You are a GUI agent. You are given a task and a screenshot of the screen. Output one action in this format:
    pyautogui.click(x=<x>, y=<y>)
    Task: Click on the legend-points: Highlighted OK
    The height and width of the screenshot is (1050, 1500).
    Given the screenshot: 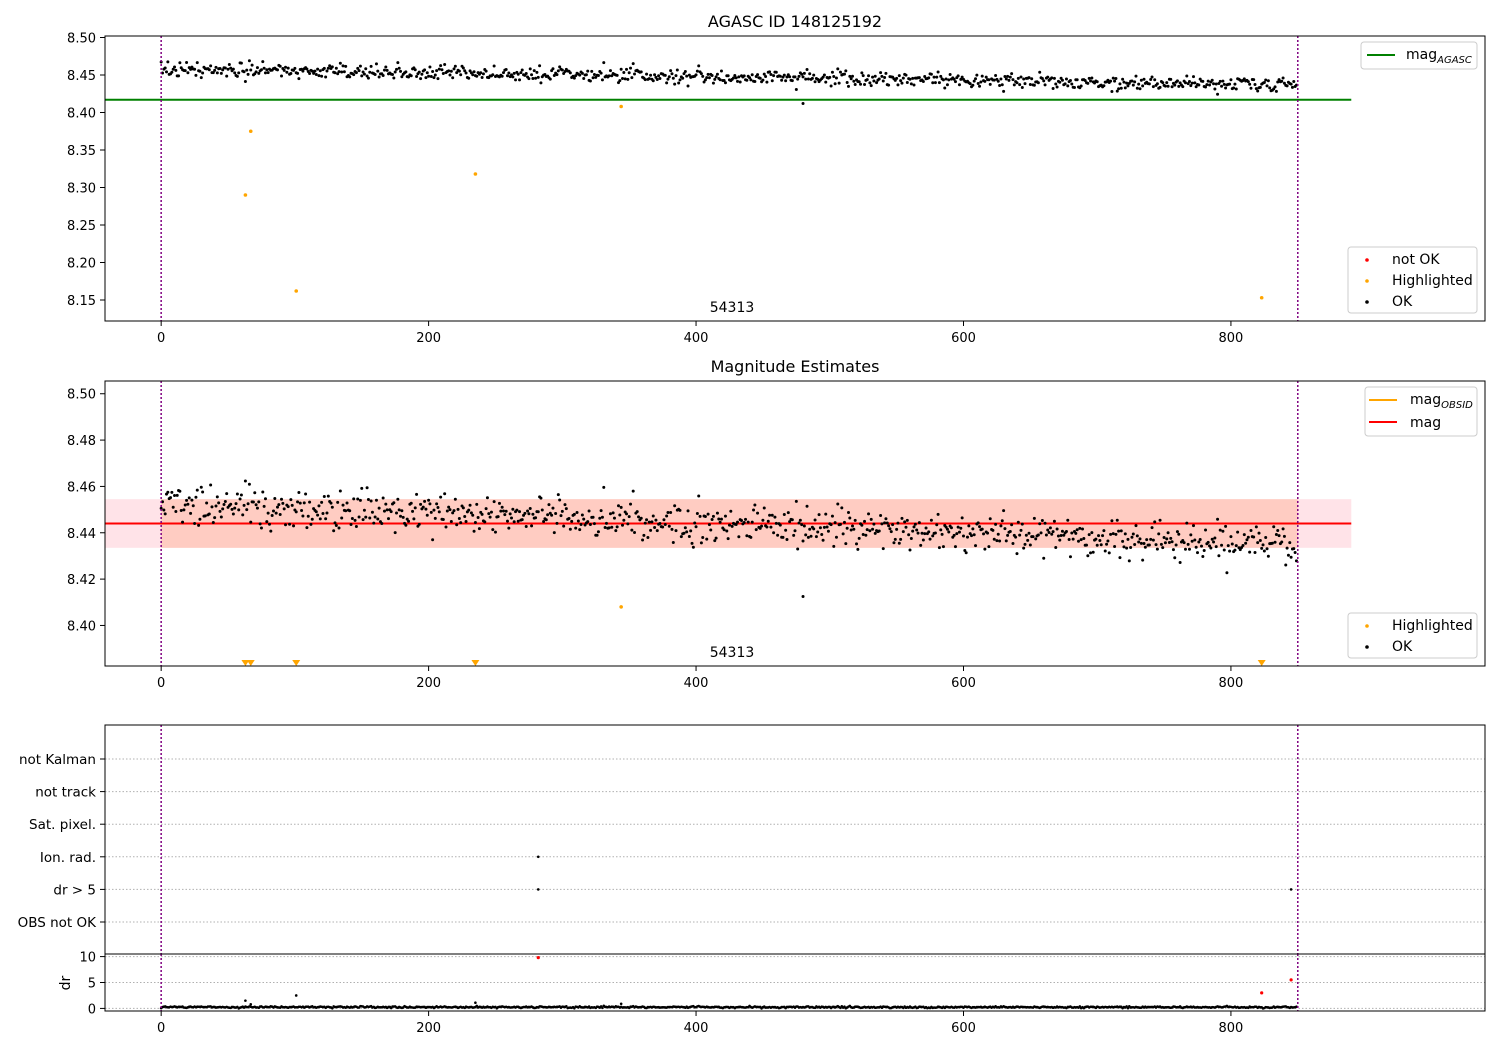 What is the action you would take?
    pyautogui.click(x=1412, y=635)
    